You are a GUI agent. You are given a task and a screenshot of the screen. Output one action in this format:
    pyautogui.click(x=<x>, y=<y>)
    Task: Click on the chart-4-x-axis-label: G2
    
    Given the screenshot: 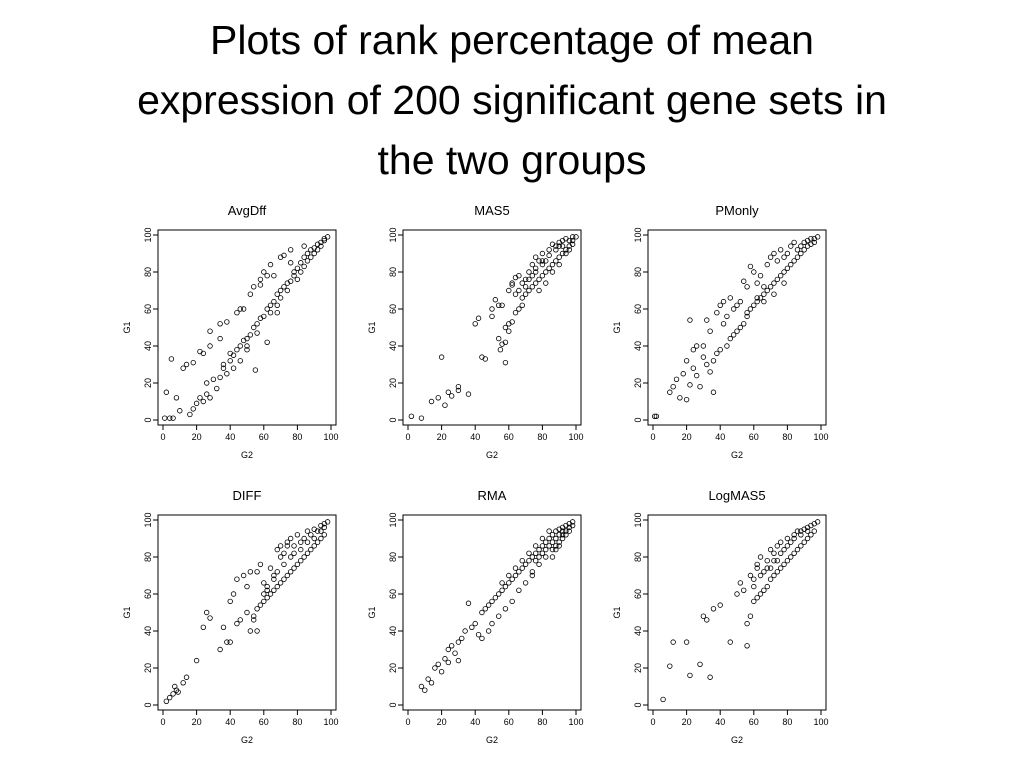 What is the action you would take?
    pyautogui.click(x=247, y=740)
    